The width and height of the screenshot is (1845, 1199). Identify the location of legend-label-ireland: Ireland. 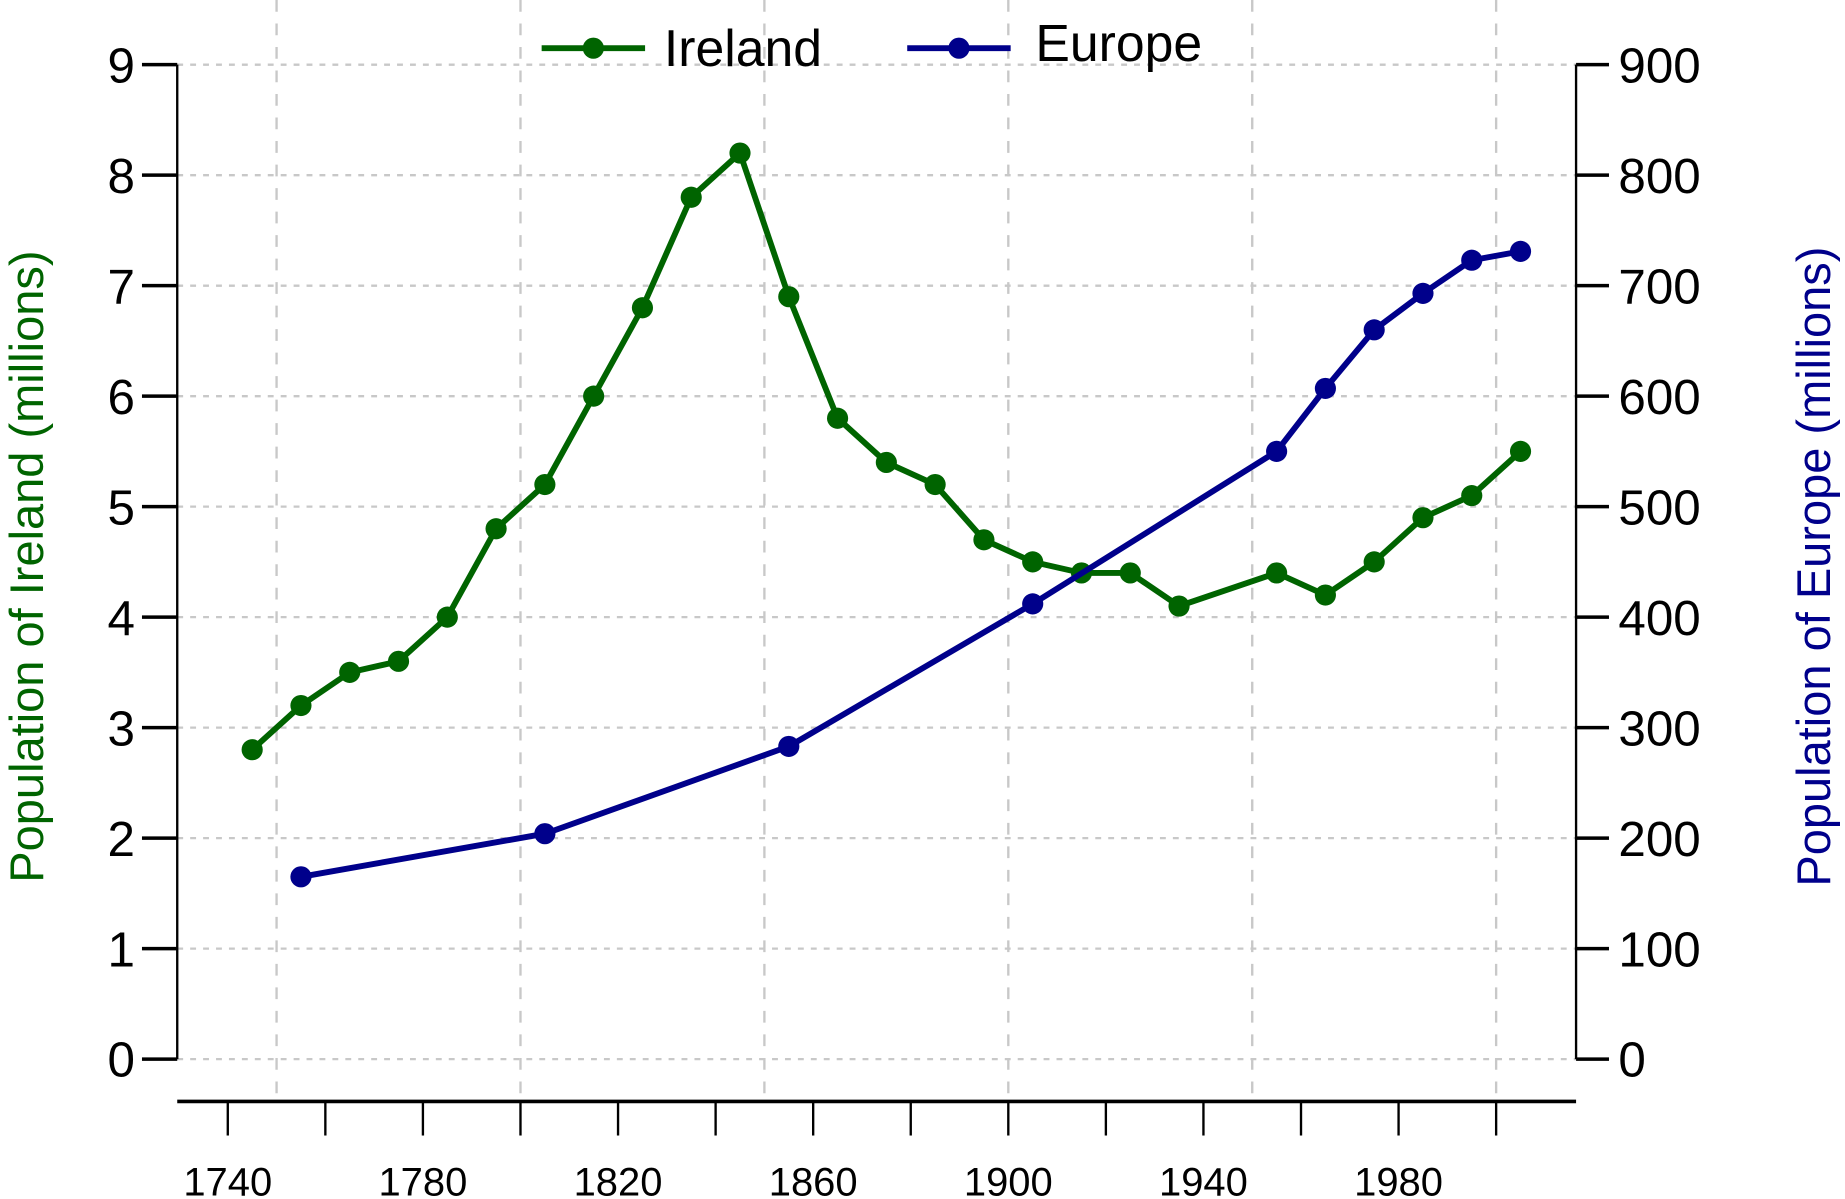
(743, 48).